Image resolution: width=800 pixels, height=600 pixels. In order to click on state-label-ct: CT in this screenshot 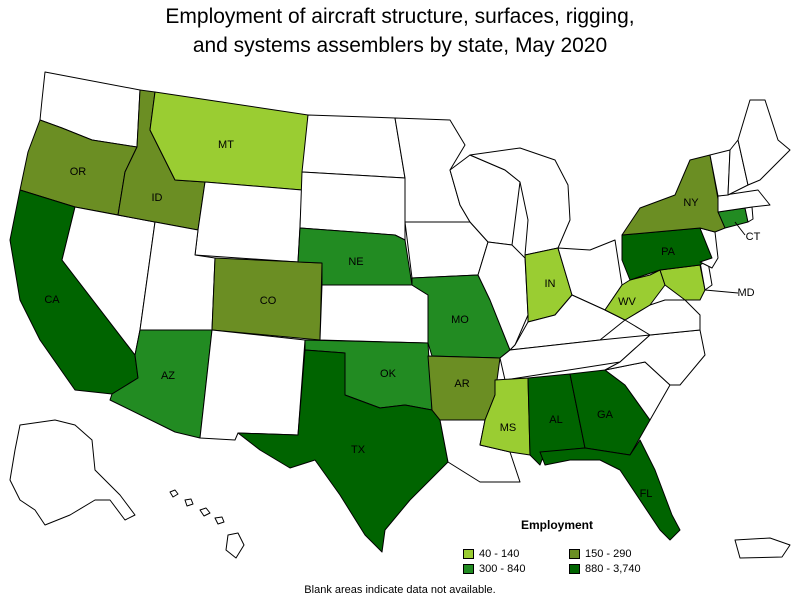, I will do `click(753, 237)`.